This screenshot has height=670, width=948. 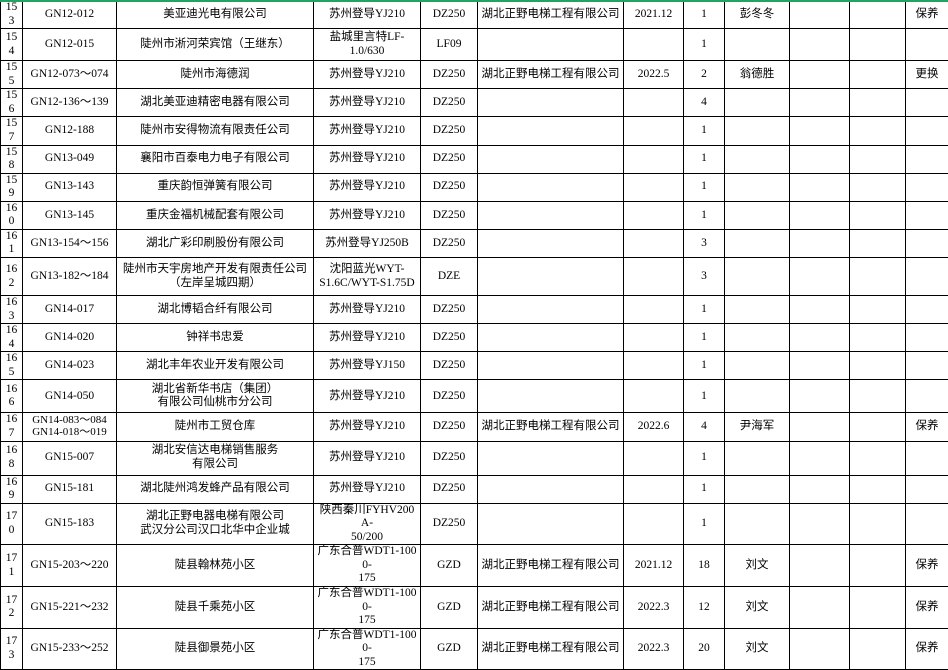 I want to click on cell-unit: 钟祥书忠爱, so click(x=215, y=338).